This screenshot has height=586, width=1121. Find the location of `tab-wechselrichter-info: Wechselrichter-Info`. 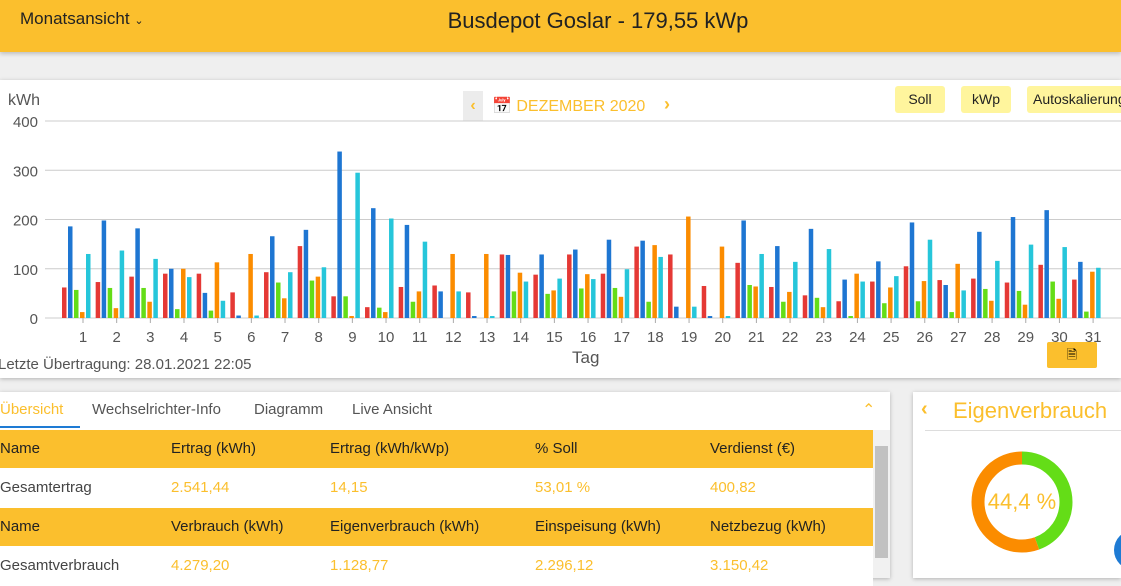

tab-wechselrichter-info: Wechselrichter-Info is located at coordinates (156, 409).